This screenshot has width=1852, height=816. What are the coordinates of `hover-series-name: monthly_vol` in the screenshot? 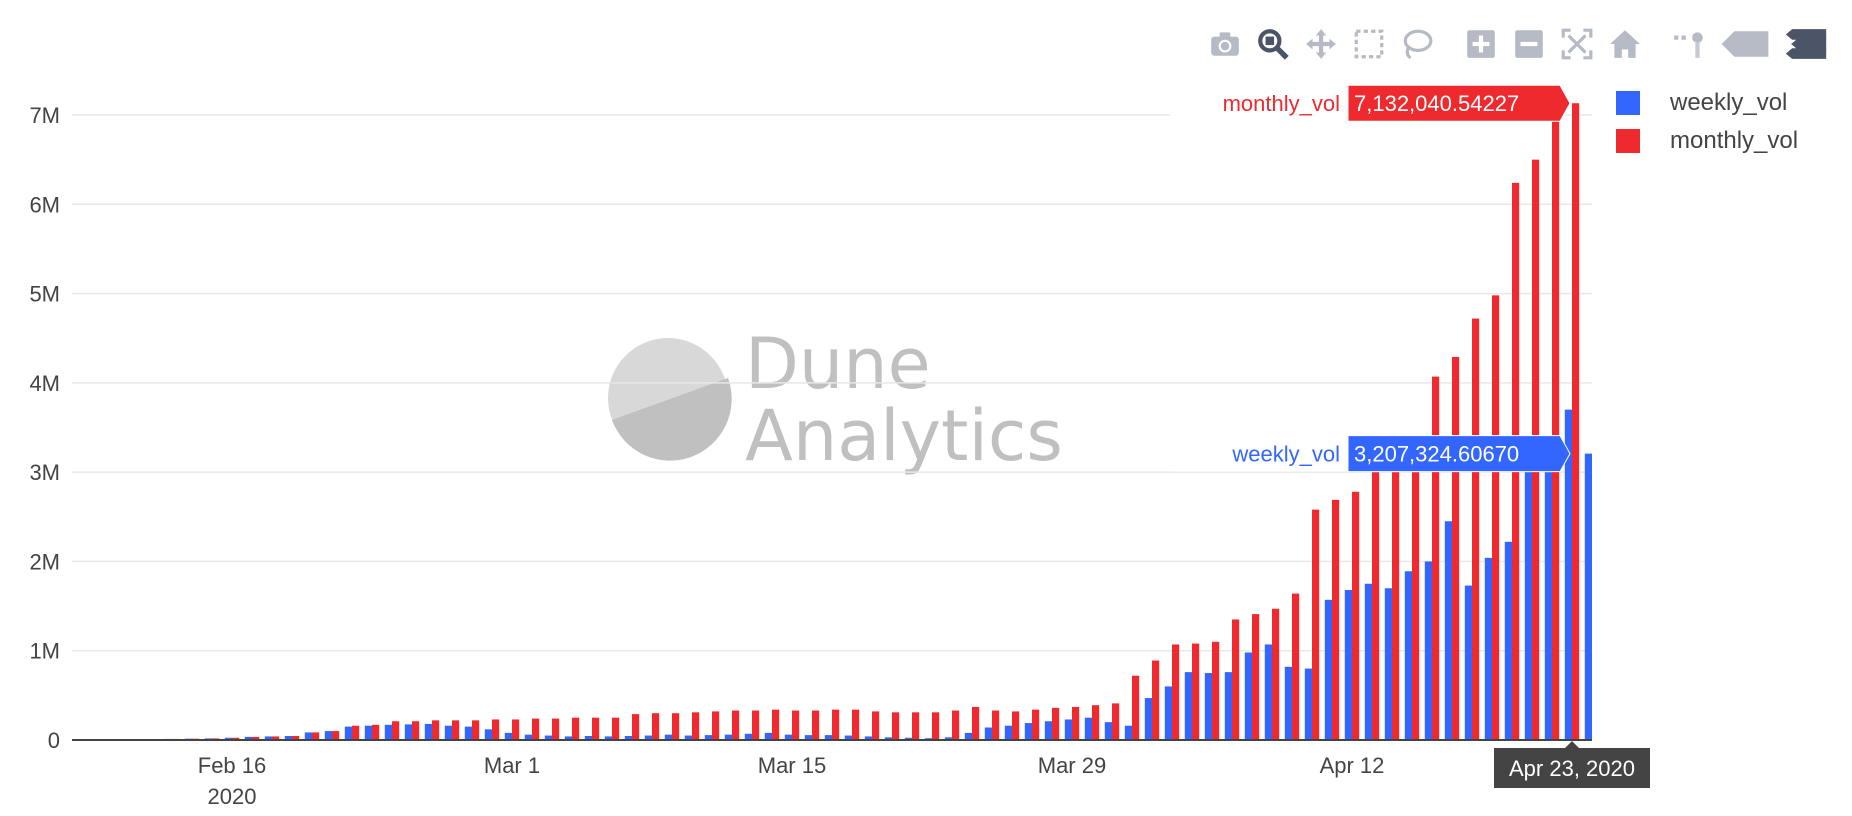 It's located at (1281, 103).